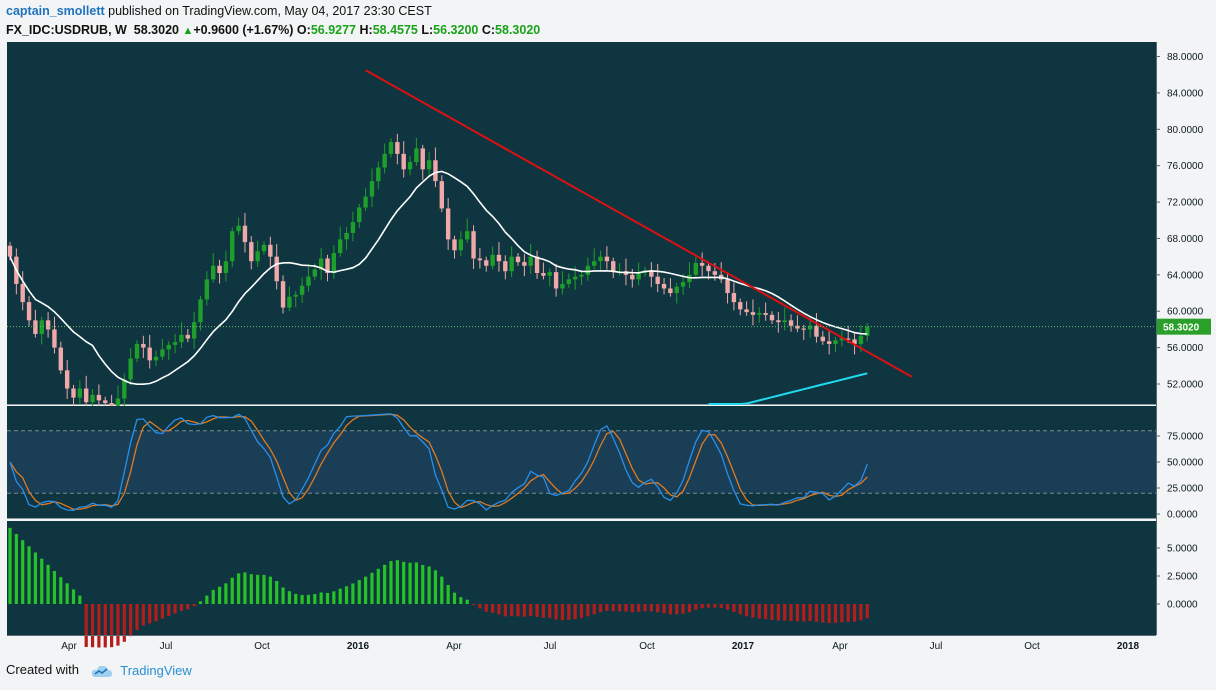 The height and width of the screenshot is (690, 1216). What do you see at coordinates (55, 11) in the screenshot?
I see `author-link: captain_smollett` at bounding box center [55, 11].